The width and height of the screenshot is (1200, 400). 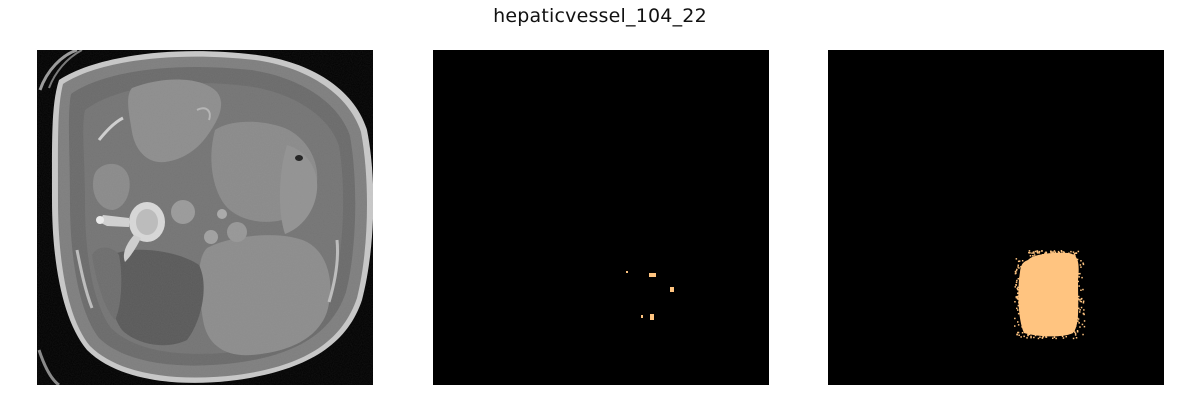 I want to click on figure-title: hepaticvessel_104_22, so click(x=600, y=16).